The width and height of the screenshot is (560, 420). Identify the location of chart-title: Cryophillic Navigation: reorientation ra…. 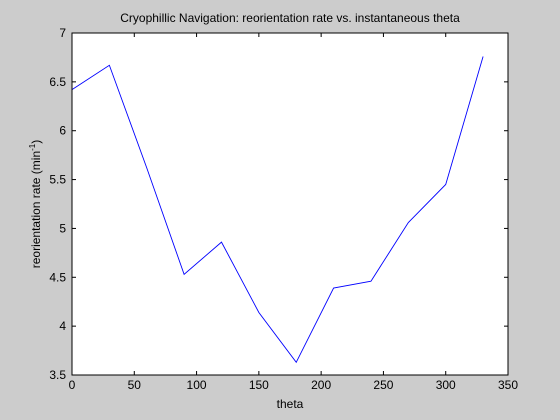
(290, 18).